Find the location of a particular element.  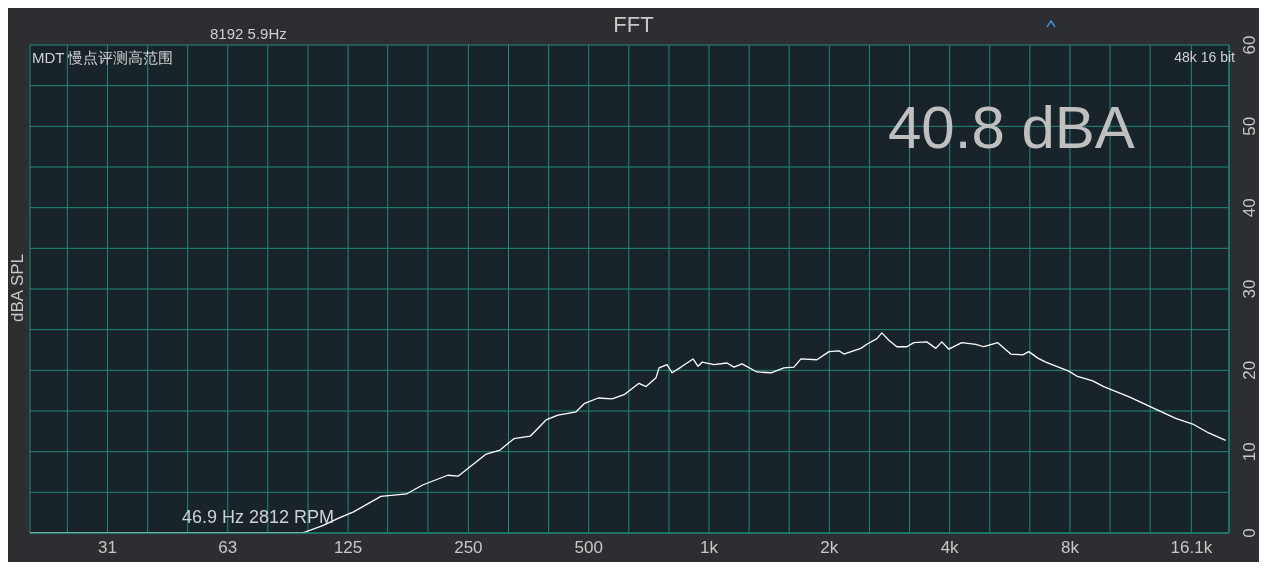

x-tick-label: 63 is located at coordinates (228, 548).